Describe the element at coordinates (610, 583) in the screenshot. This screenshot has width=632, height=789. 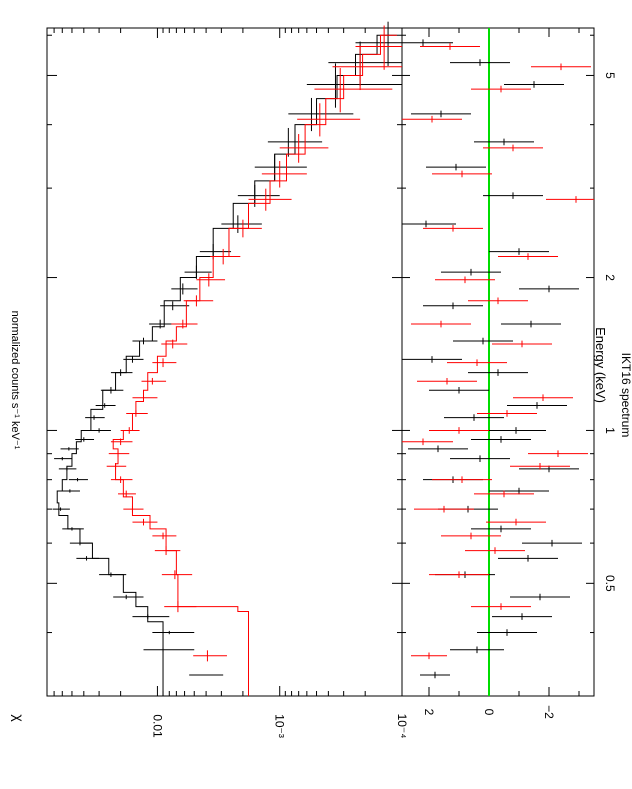
I see `x-tick-label: 0.5` at that location.